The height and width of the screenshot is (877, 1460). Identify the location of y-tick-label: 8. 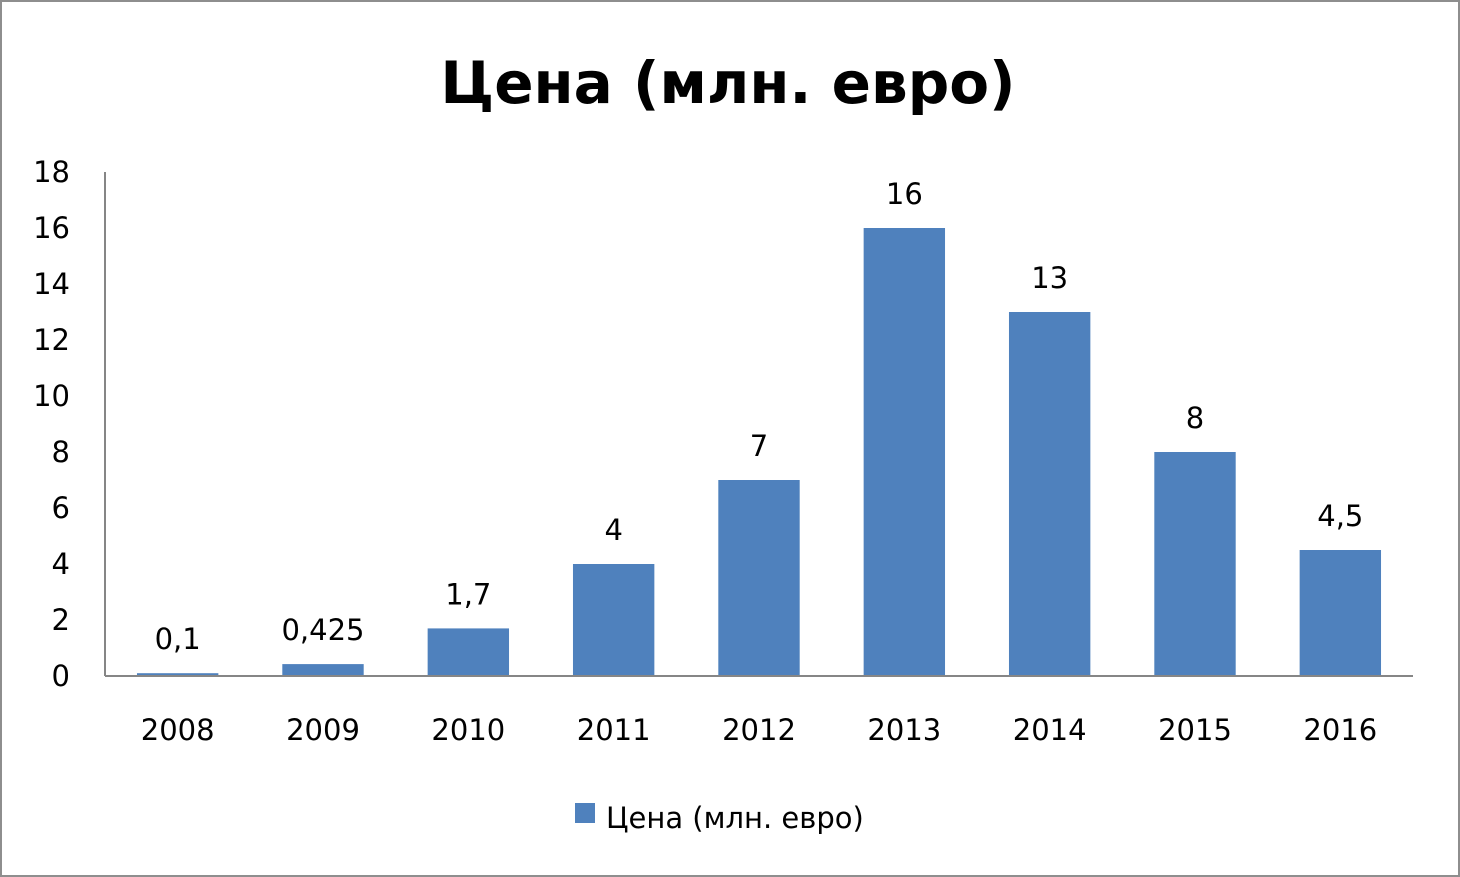
(61, 452).